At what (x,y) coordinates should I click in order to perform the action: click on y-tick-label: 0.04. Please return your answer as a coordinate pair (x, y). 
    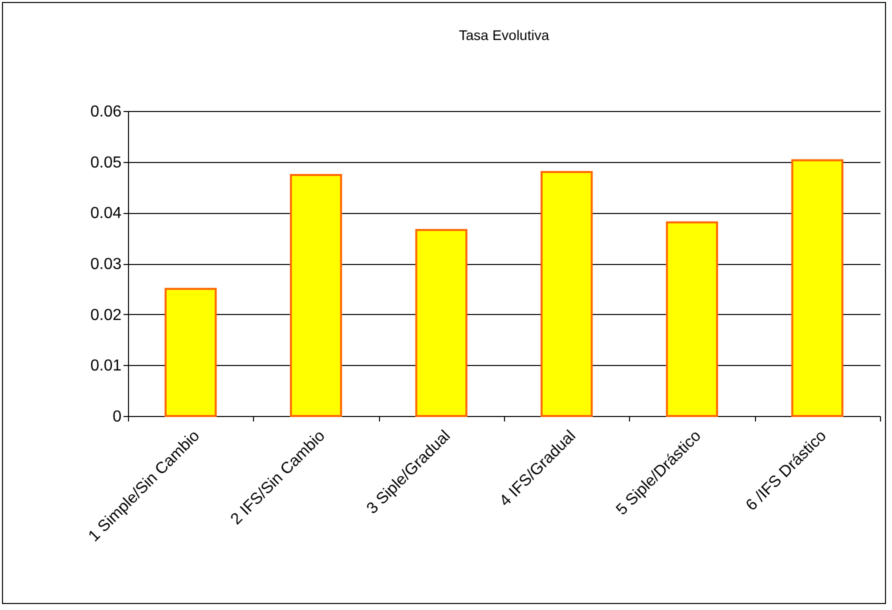
    Looking at the image, I should click on (106, 213).